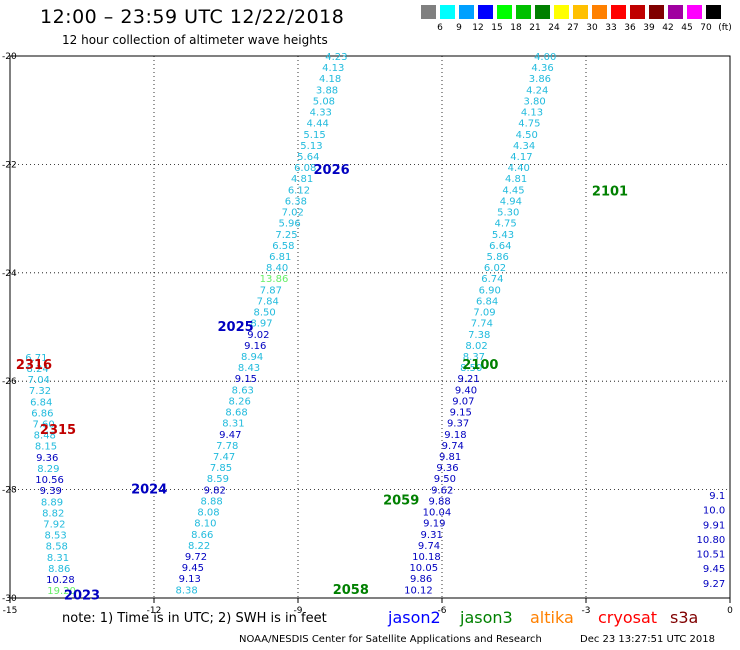 The image size is (740, 650). Describe the element at coordinates (274, 279) in the screenshot. I see `swh-value: 13.86` at that location.